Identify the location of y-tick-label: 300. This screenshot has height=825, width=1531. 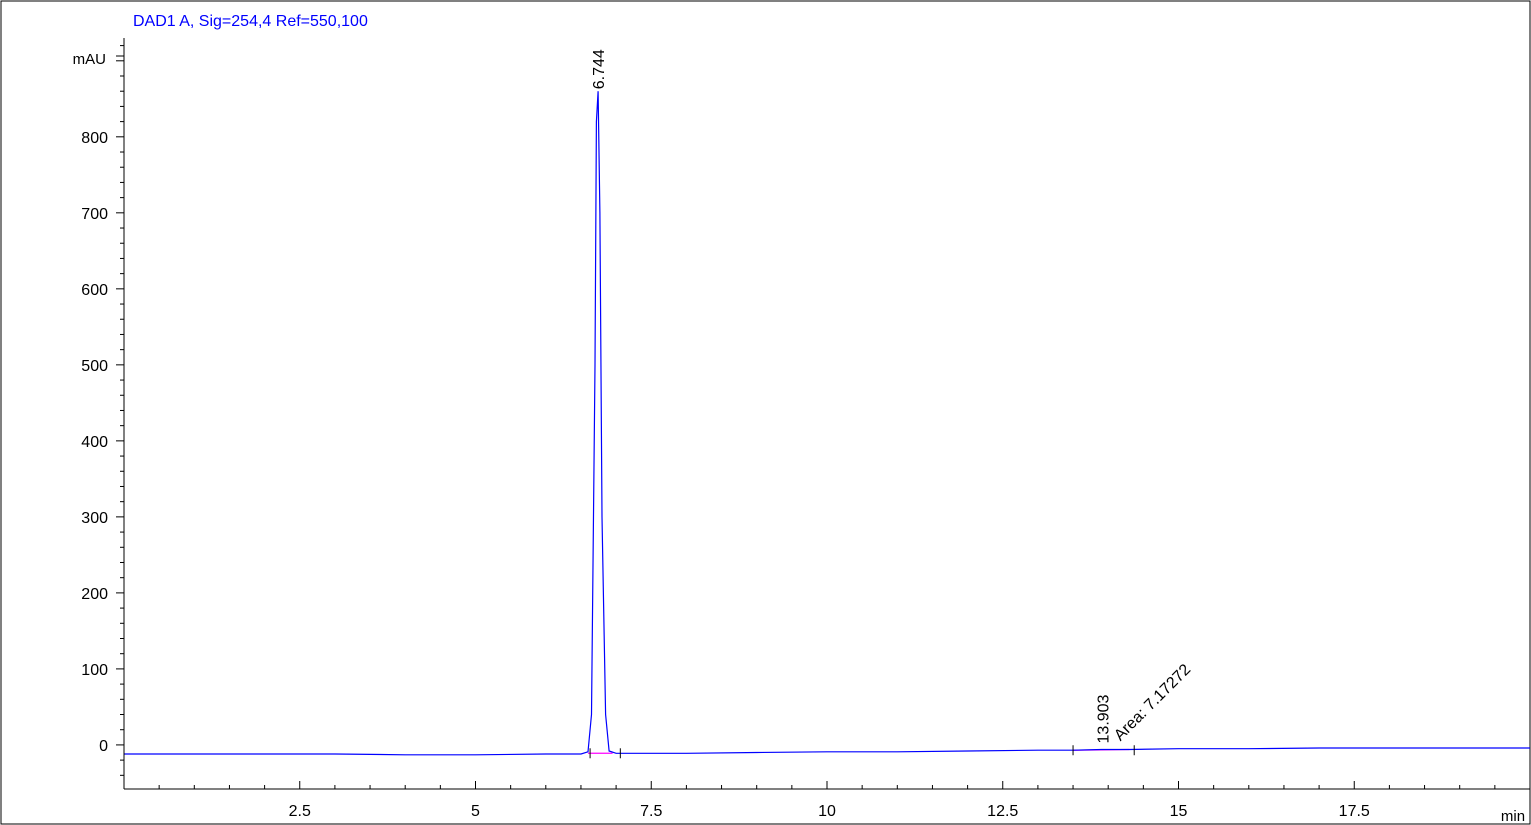
(94, 518).